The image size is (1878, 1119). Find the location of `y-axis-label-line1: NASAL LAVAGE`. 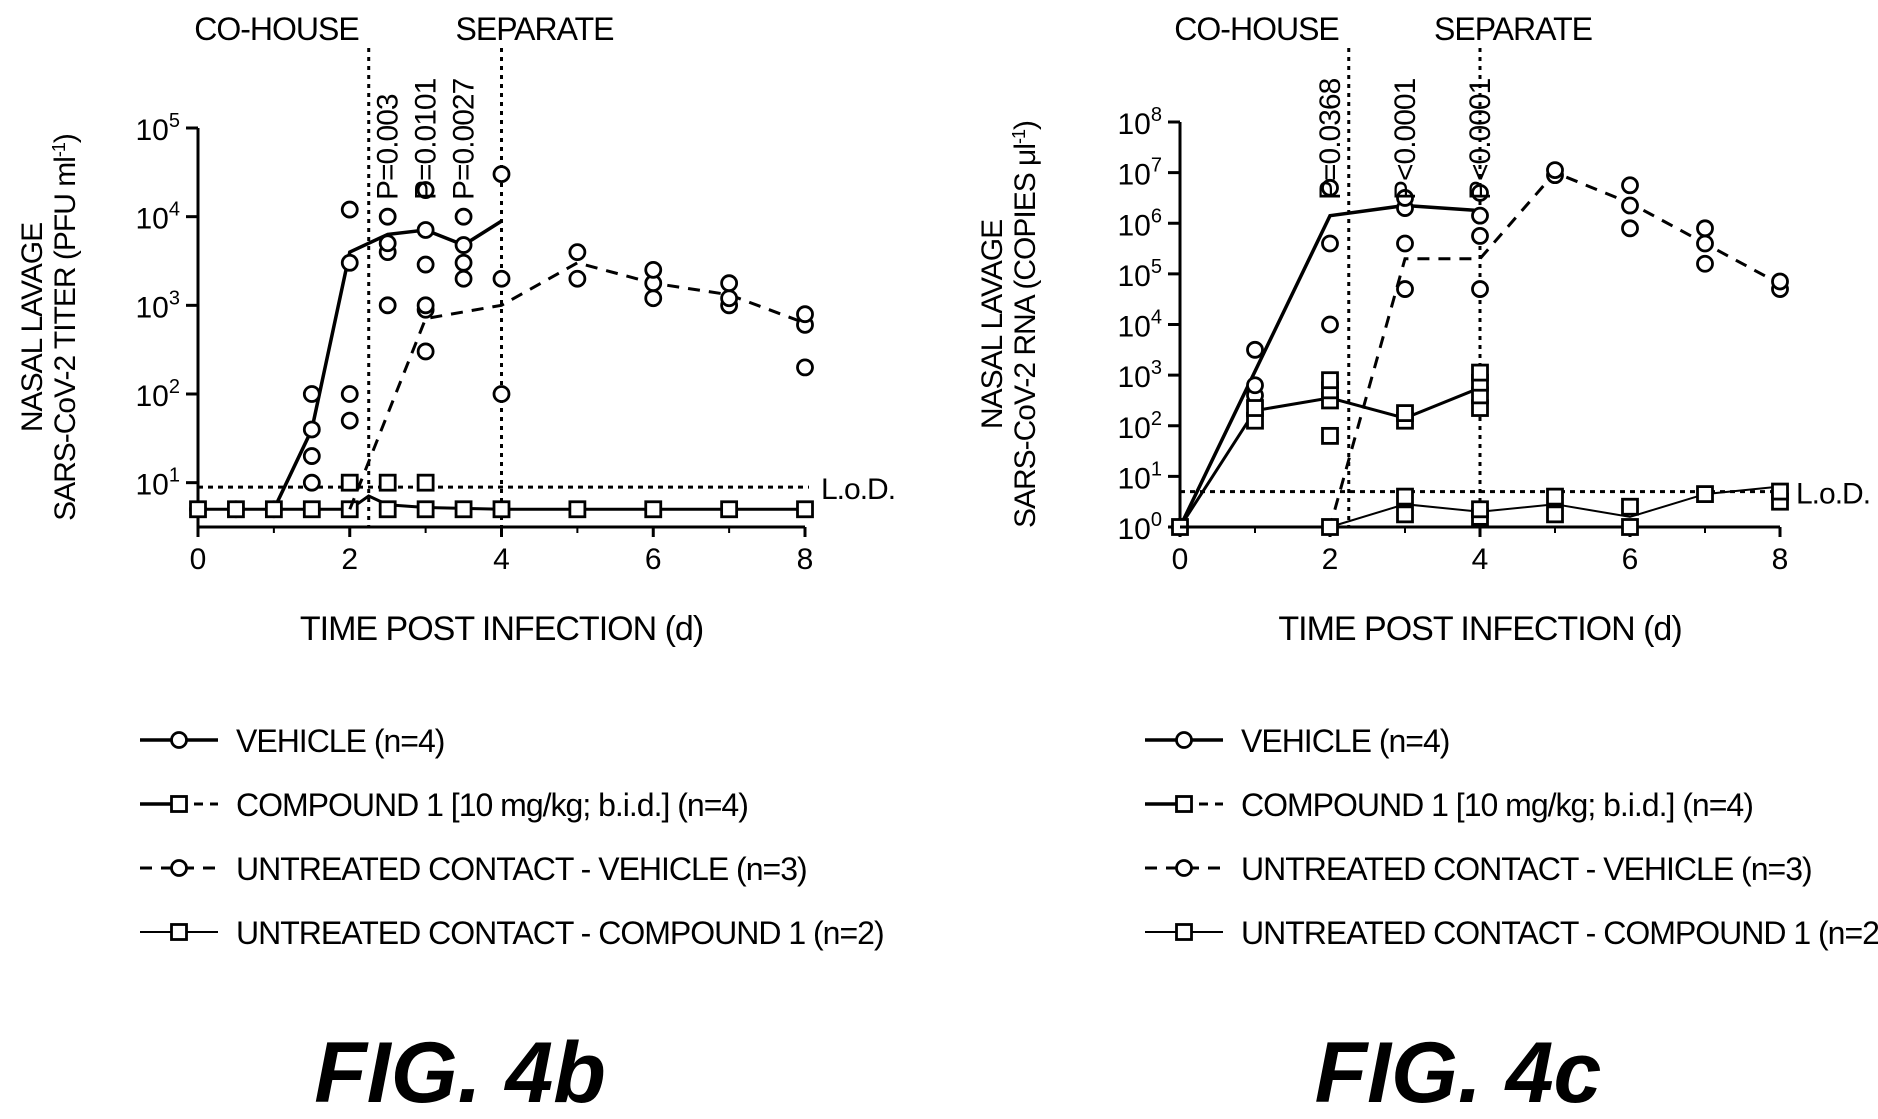

y-axis-label-line1: NASAL LAVAGE is located at coordinates (32, 327).